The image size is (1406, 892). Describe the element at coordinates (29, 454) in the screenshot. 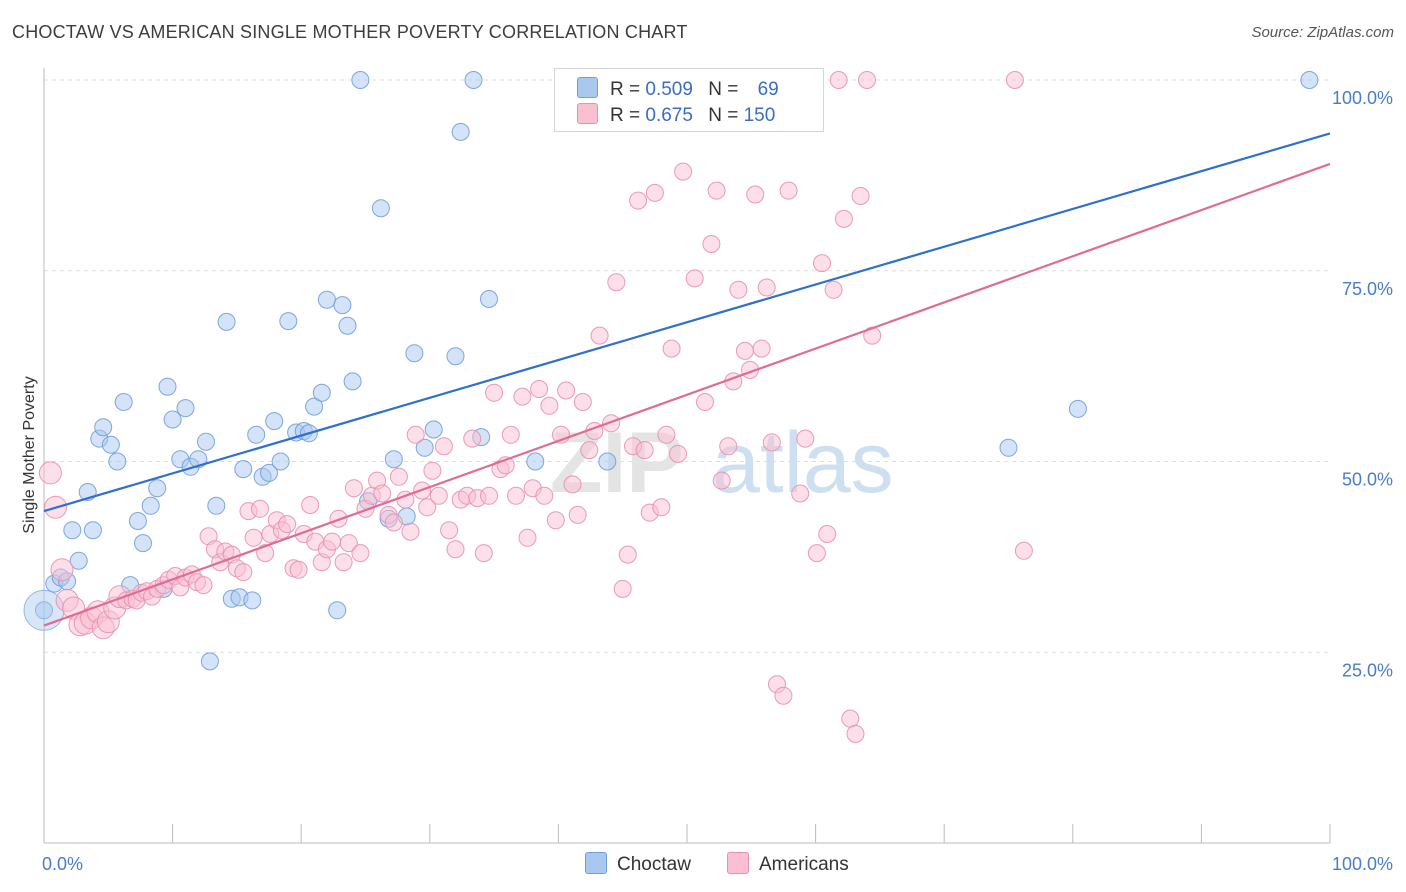

I see `y-axis-title: Single Mother Poverty` at that location.